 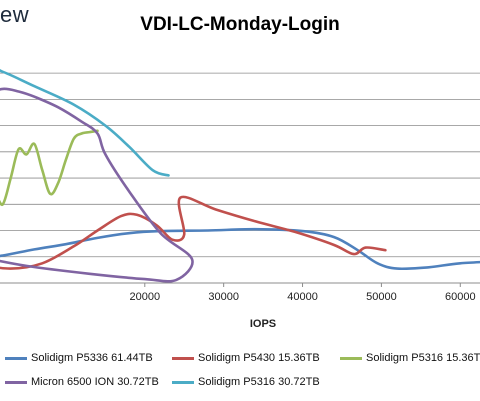 What do you see at coordinates (144, 297) in the screenshot?
I see `x-tick-label: 20000` at bounding box center [144, 297].